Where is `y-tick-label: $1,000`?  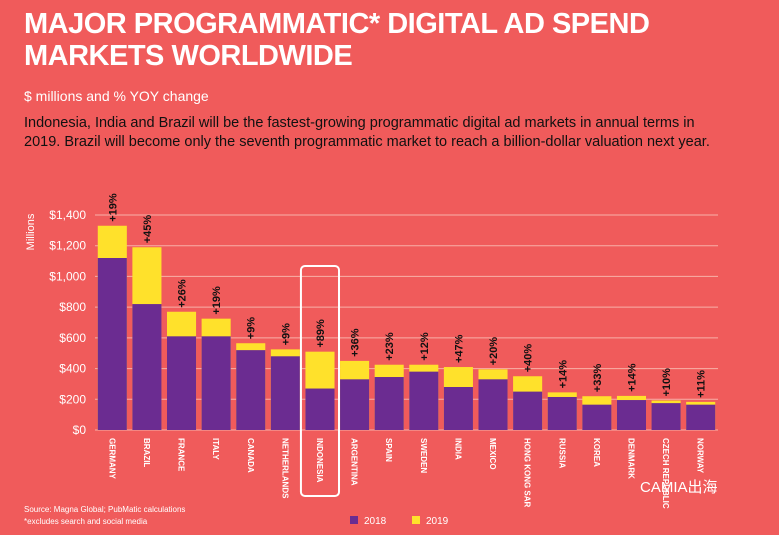
y-tick-label: $1,000 is located at coordinates (67, 276).